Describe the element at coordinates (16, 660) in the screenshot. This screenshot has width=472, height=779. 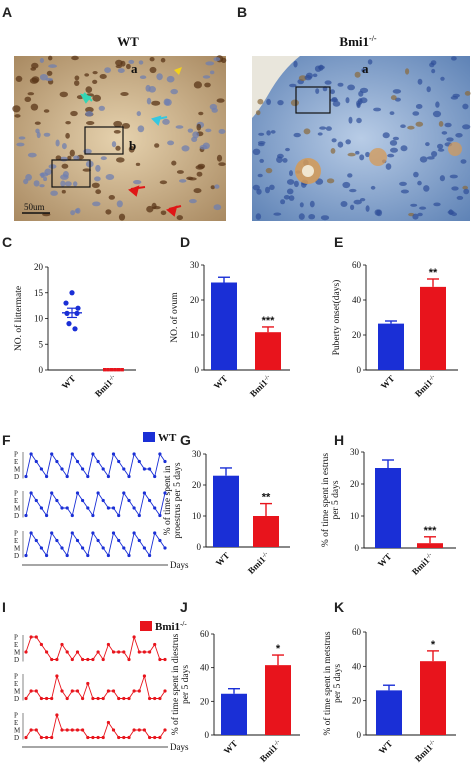
I see `cycle-ko-stage-label: D` at that location.